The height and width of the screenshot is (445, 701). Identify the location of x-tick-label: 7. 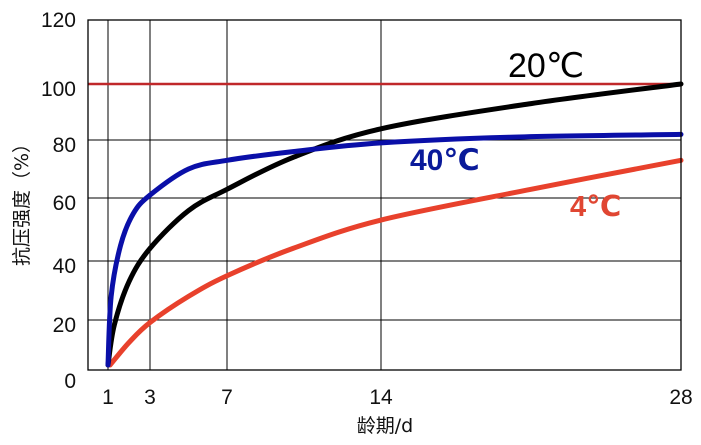
(227, 397).